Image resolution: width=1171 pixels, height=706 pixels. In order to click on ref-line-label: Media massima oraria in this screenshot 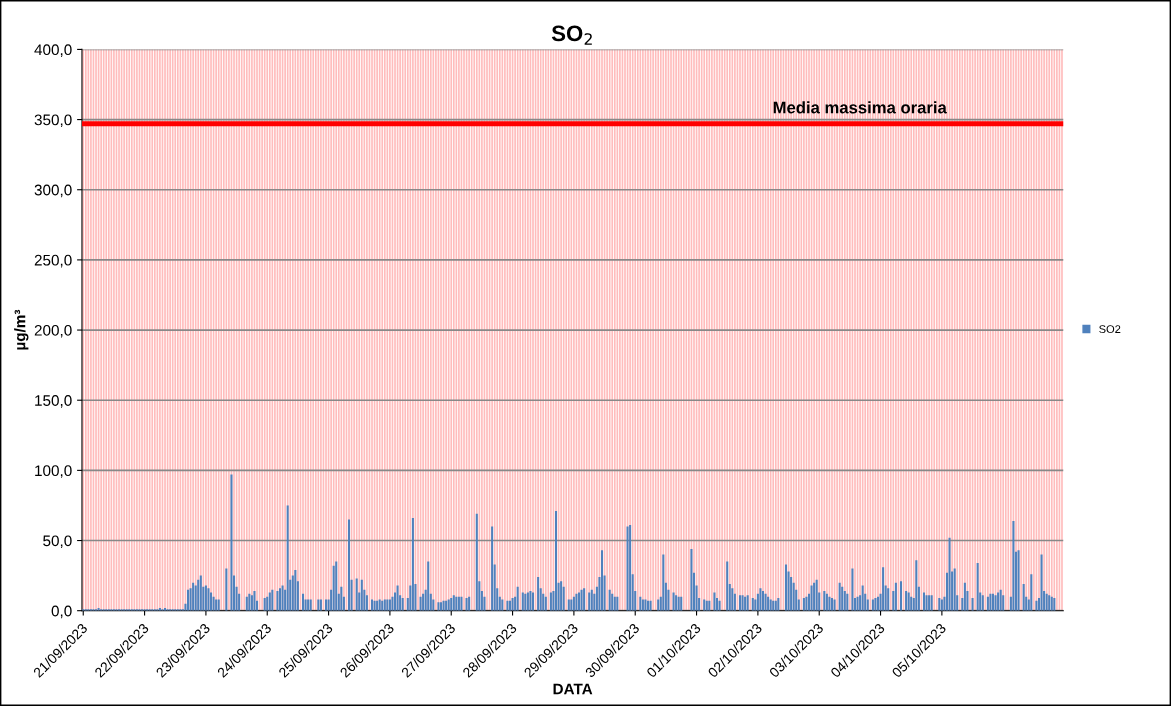, I will do `click(860, 107)`.